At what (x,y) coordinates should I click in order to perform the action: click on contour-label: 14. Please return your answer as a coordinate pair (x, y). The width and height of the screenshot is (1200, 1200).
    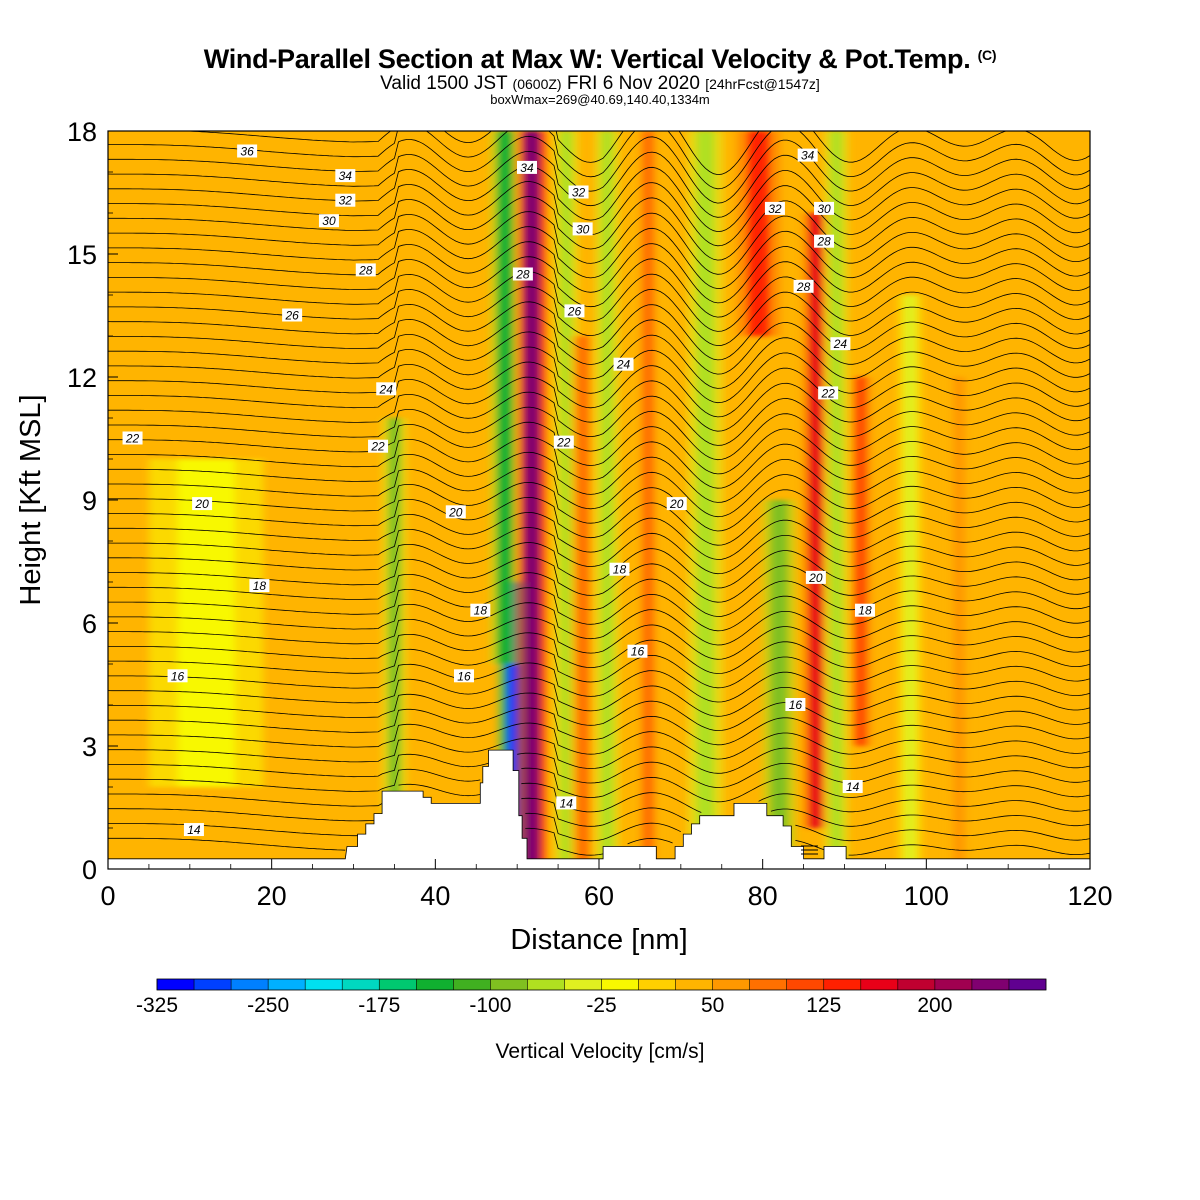
    Looking at the image, I should click on (567, 803).